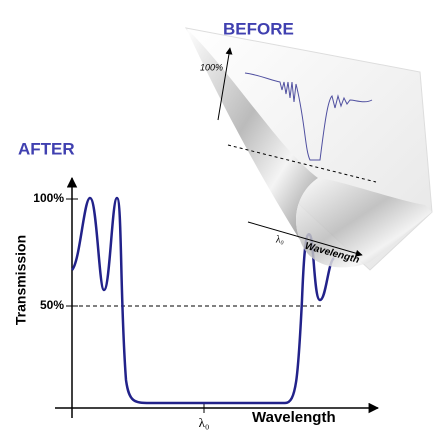  I want to click on before-half-line, so click(302, 163).